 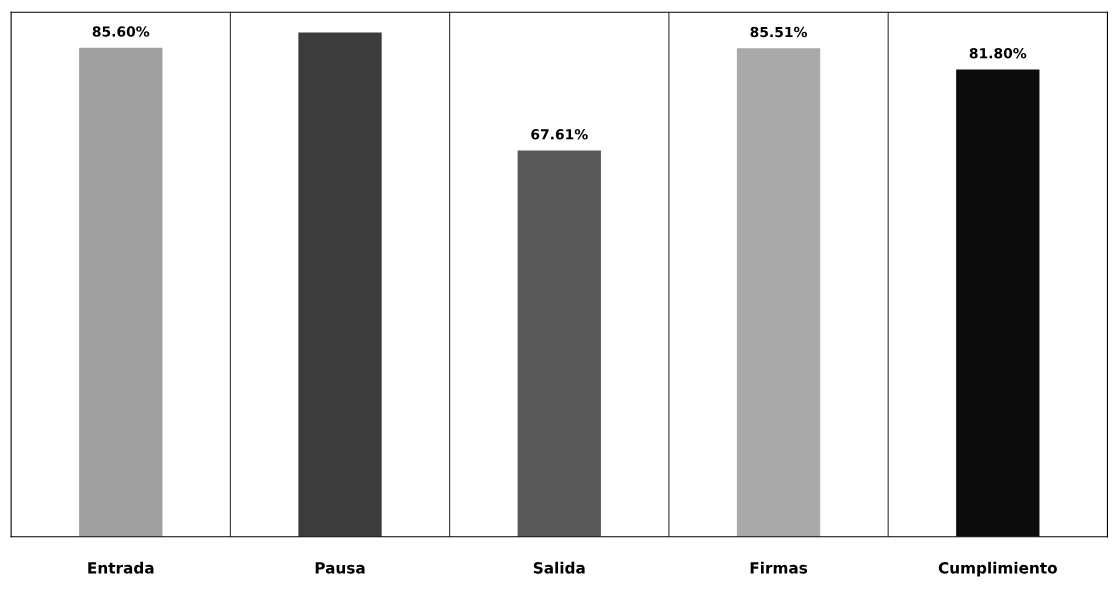 What do you see at coordinates (121, 31) in the screenshot?
I see `data-label: 85.60%` at bounding box center [121, 31].